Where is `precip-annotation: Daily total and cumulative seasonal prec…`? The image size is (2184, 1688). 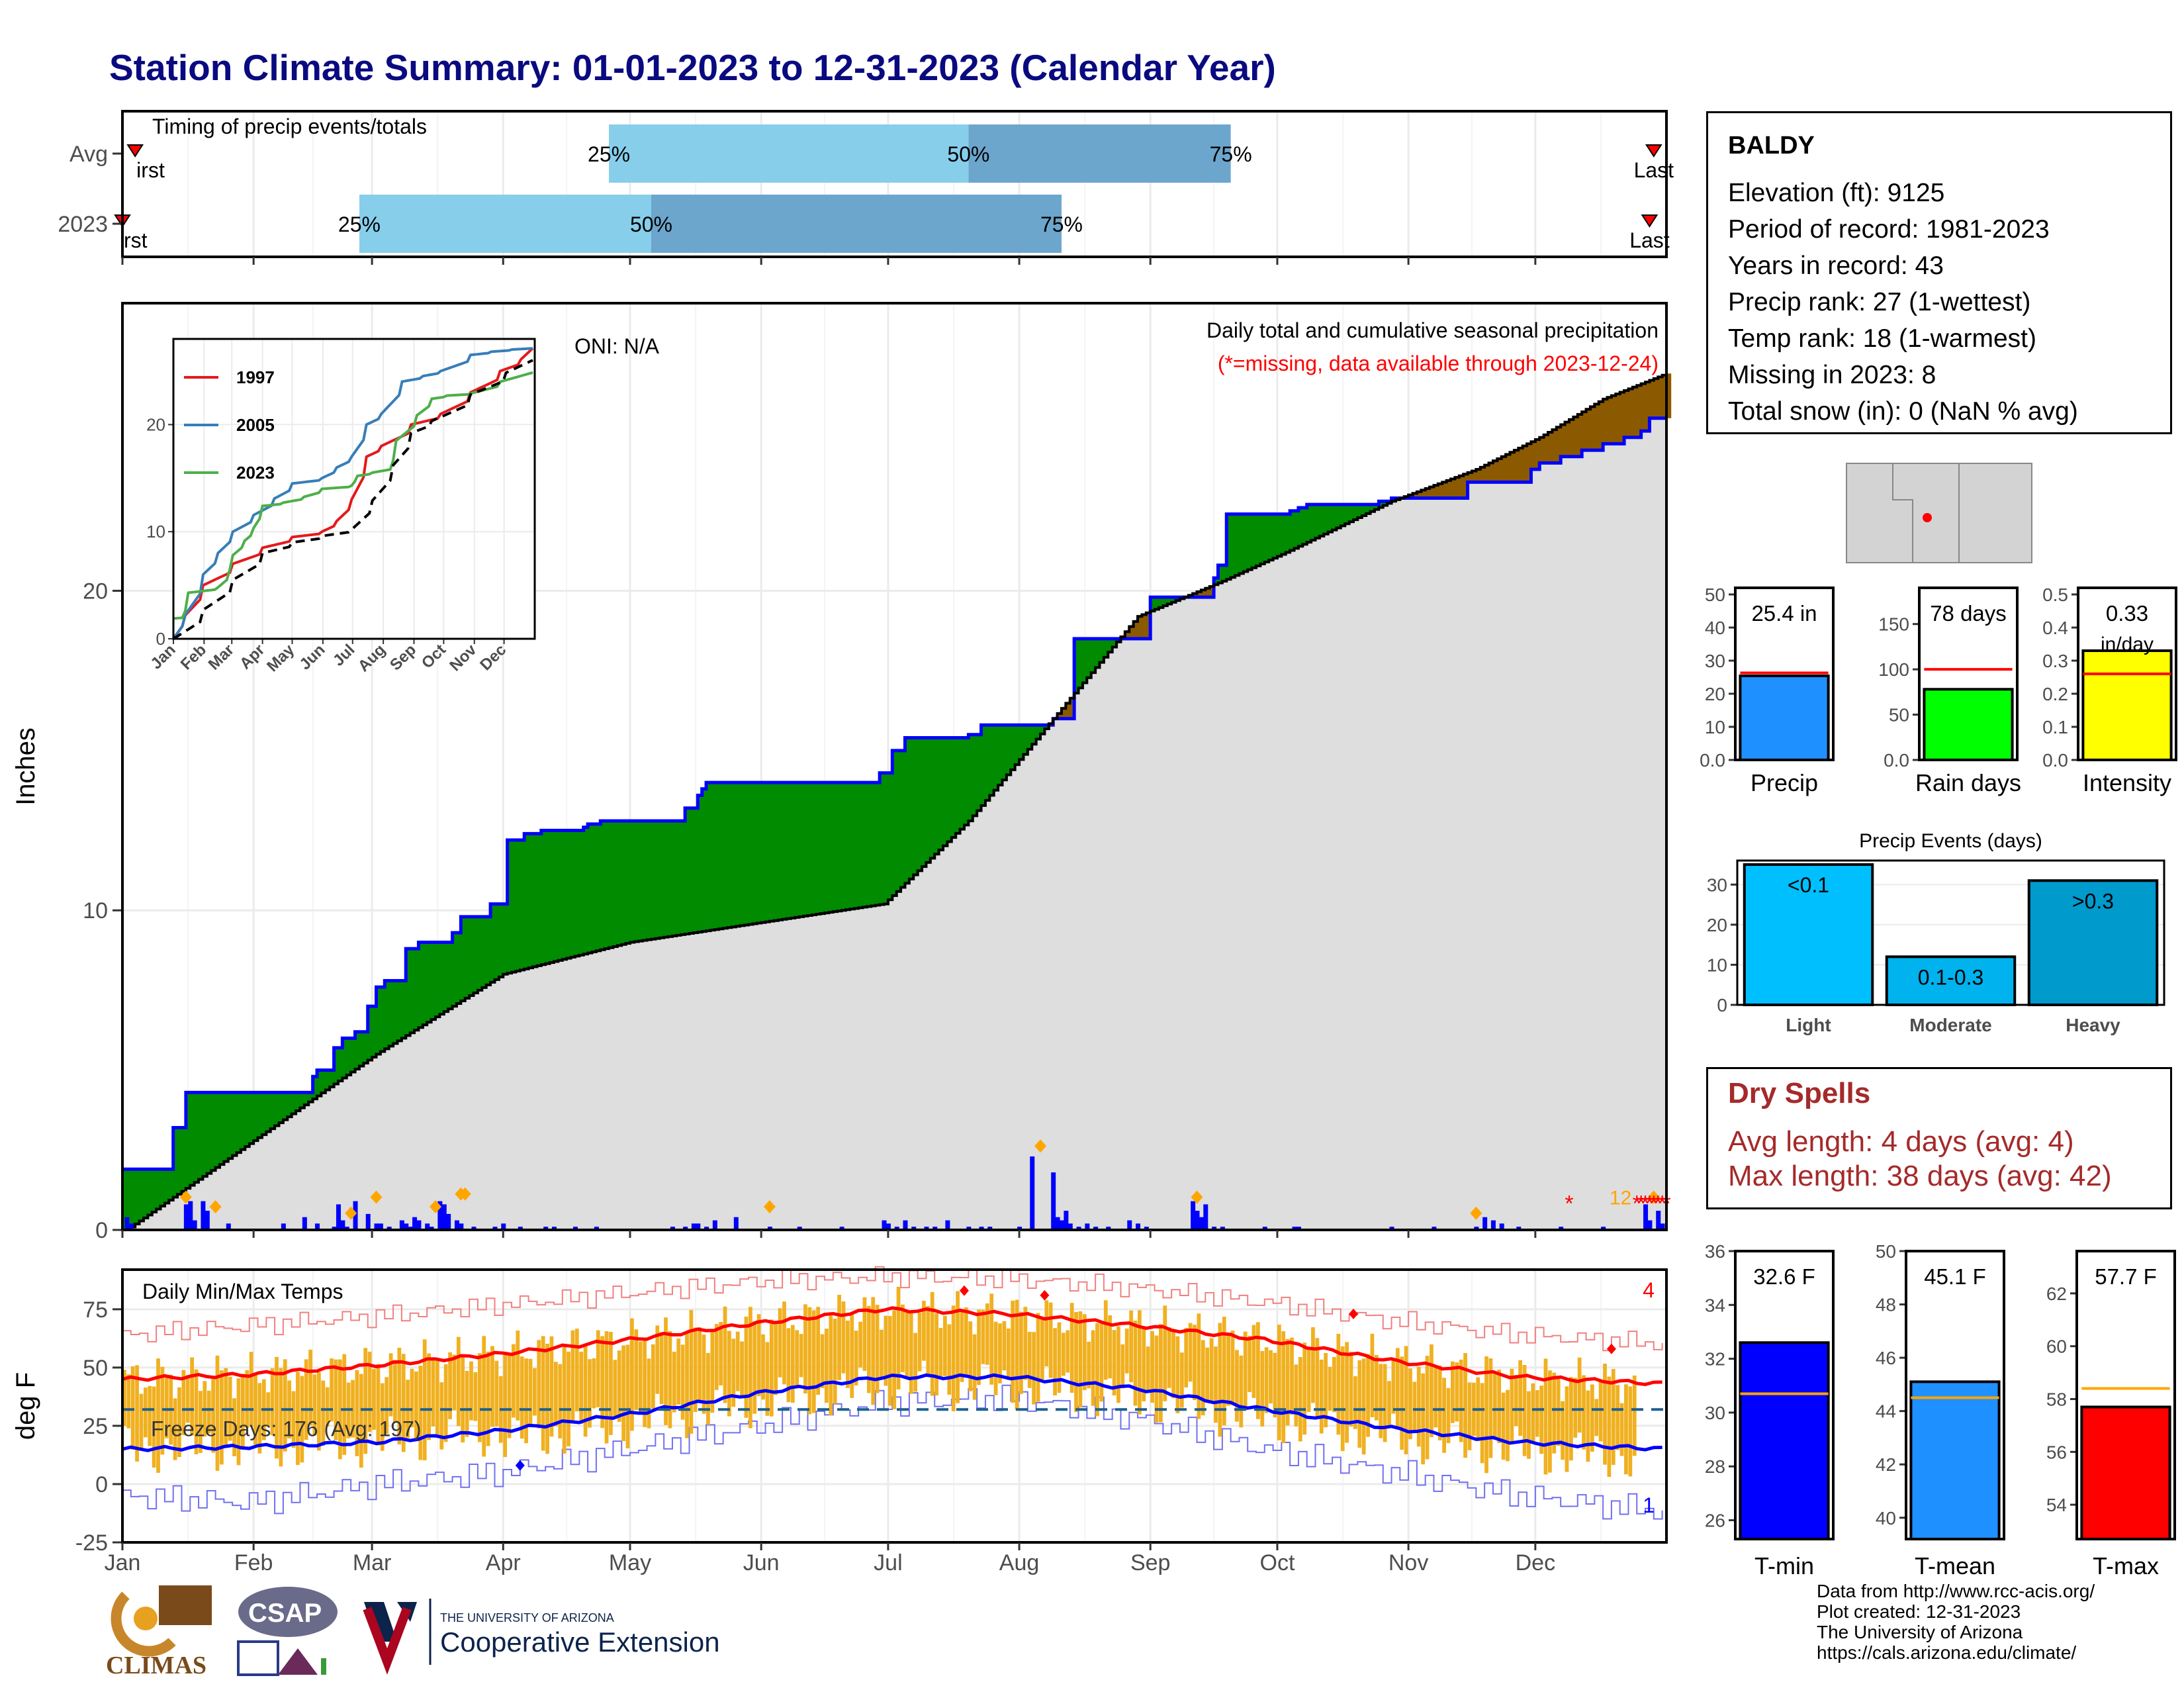 precip-annotation: Daily total and cumulative seasonal prec… is located at coordinates (1433, 330).